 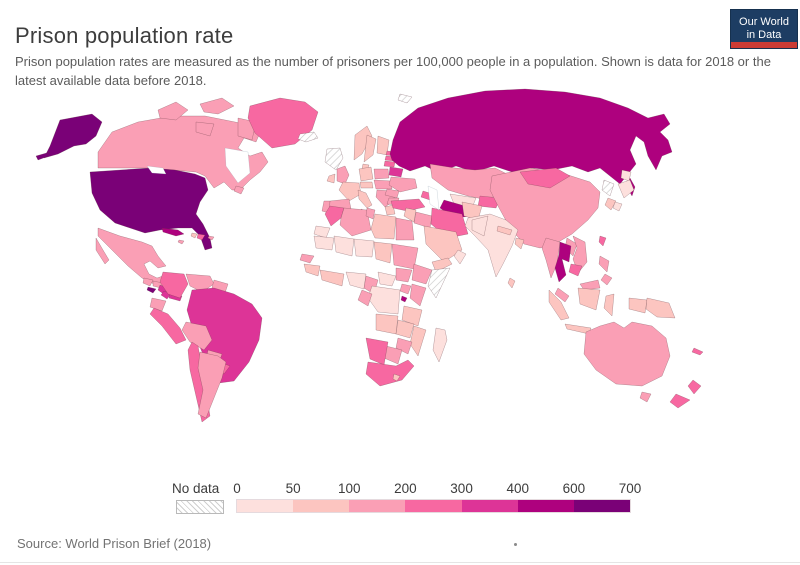 What do you see at coordinates (173, 232) in the screenshot?
I see `country-cuba` at bounding box center [173, 232].